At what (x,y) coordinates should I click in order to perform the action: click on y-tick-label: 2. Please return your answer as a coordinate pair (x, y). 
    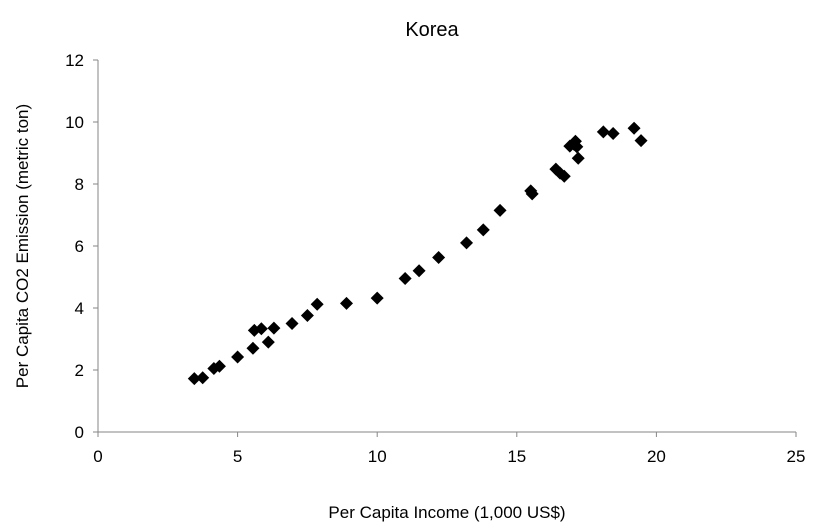
    Looking at the image, I should click on (79, 370).